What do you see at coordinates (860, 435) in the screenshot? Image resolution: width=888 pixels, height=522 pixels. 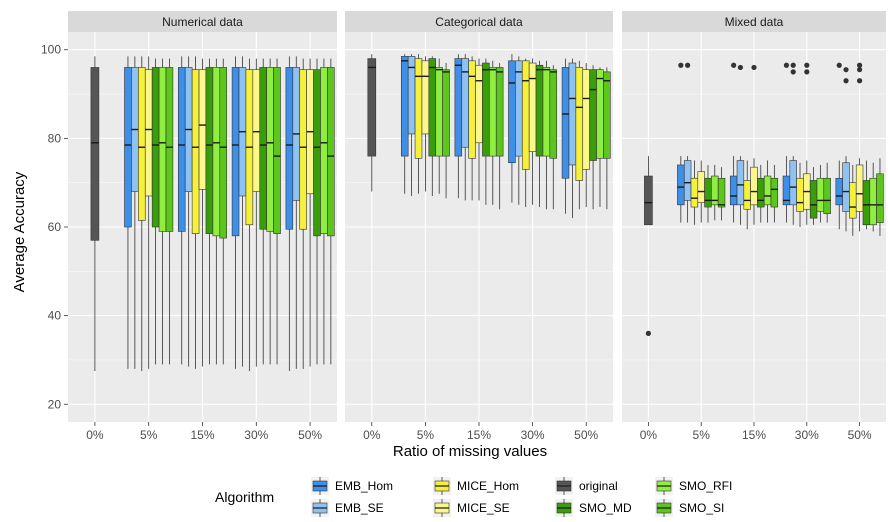 I see `x-tick-label: 50%` at bounding box center [860, 435].